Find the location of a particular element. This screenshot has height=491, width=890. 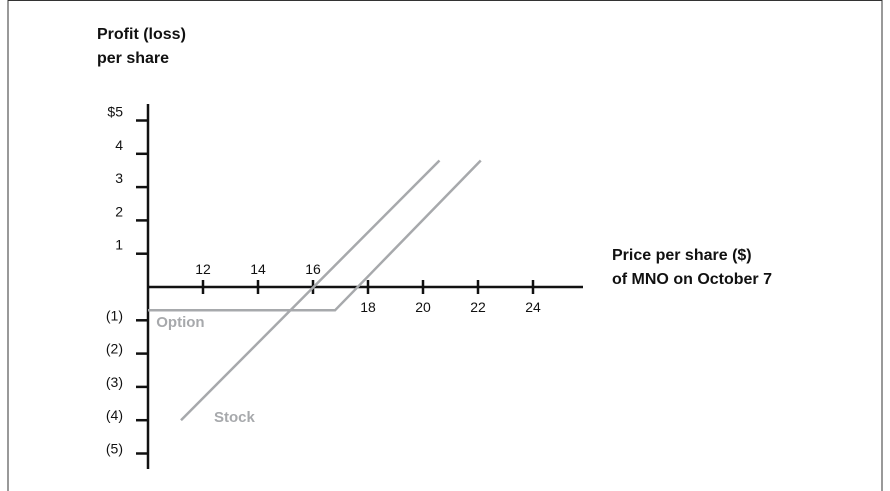

x-tick-label: 12 is located at coordinates (203, 269).